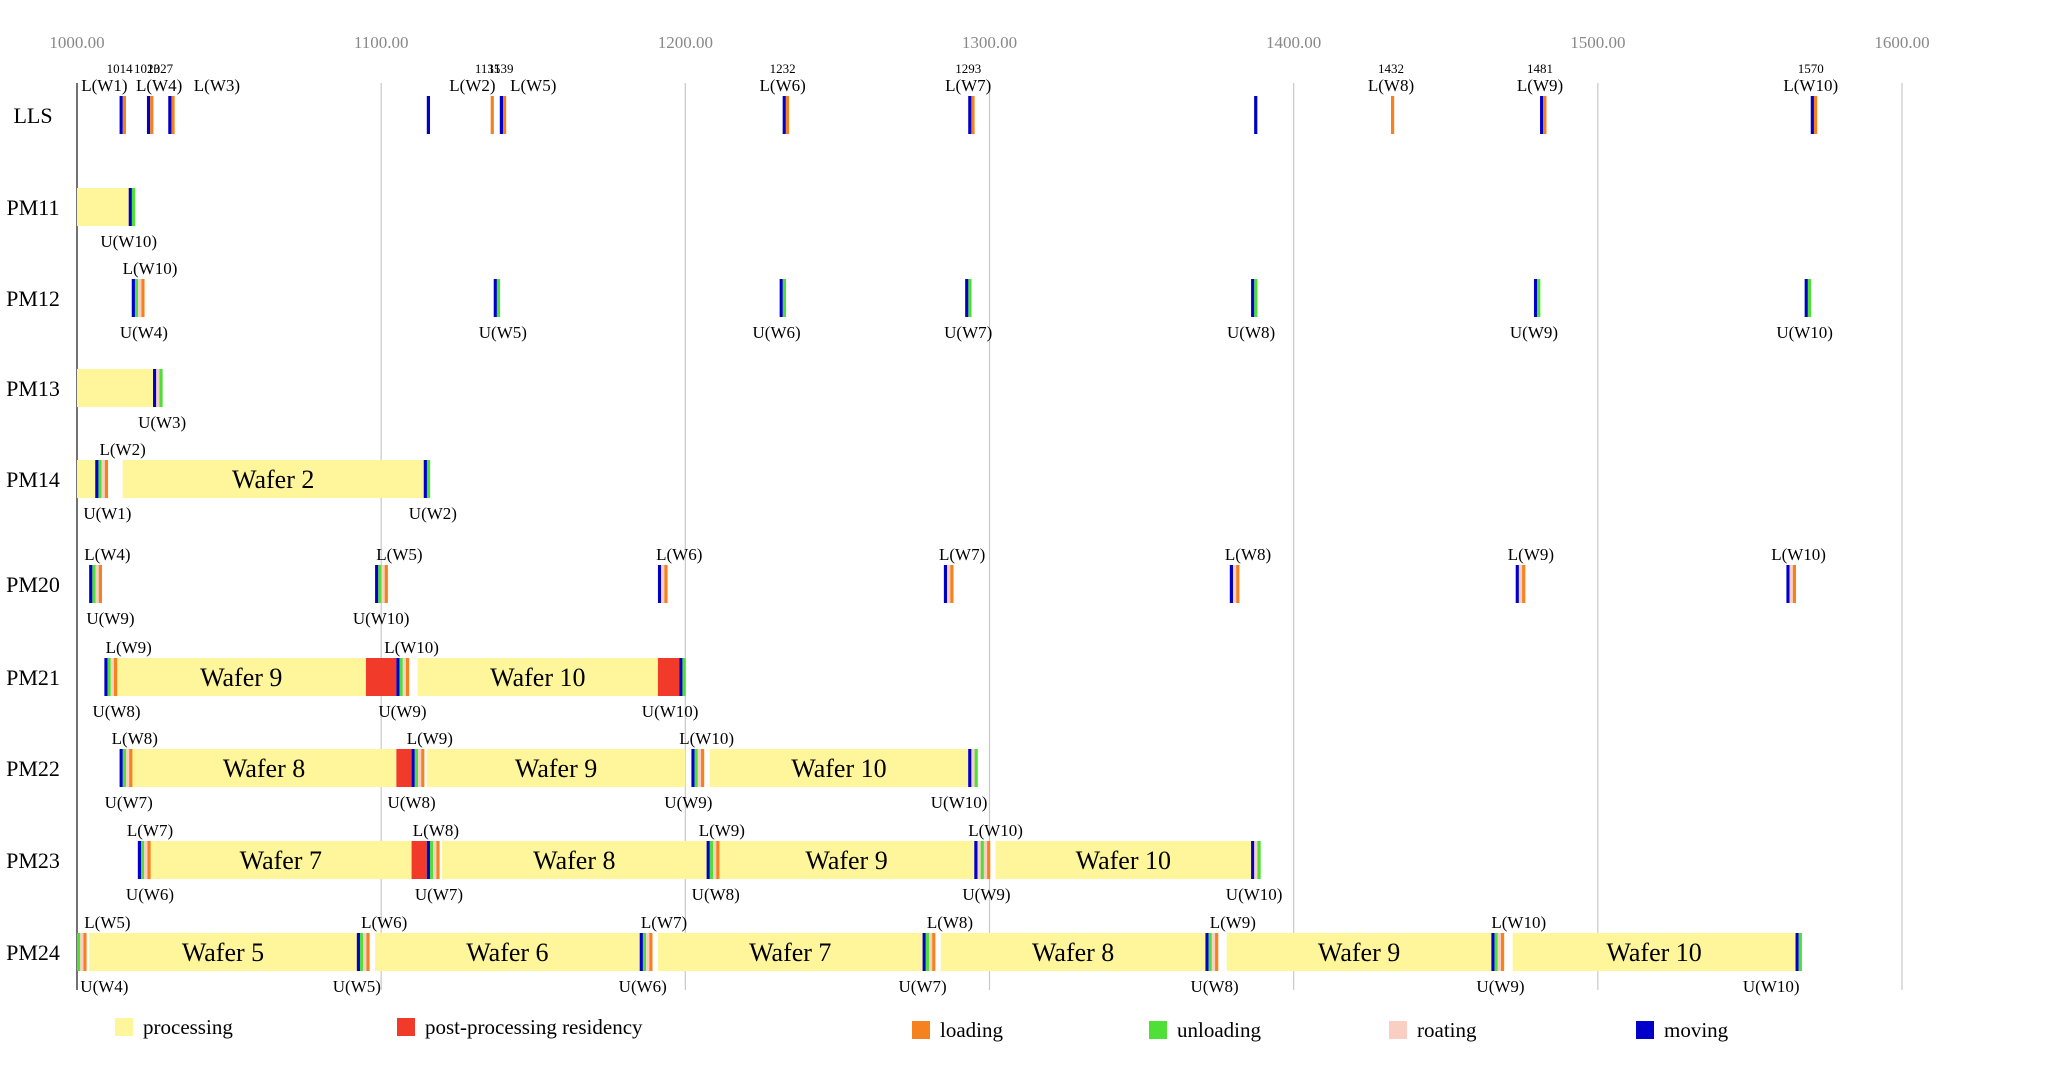 Image resolution: width=2059 pixels, height=1085 pixels. Describe the element at coordinates (790, 952) in the screenshot. I see `wafer-label: Wafer 7` at that location.